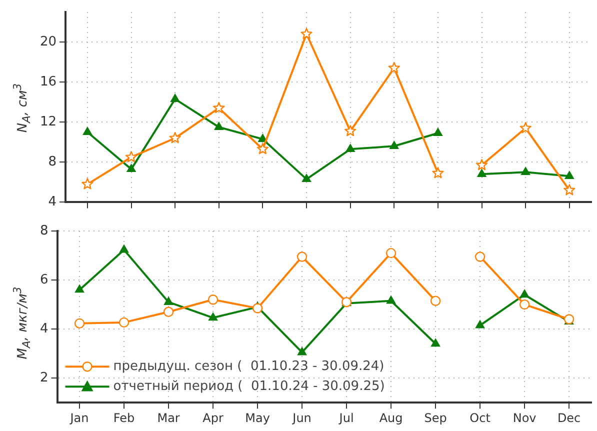  I want to click on x-tick-label: Apr, so click(213, 417).